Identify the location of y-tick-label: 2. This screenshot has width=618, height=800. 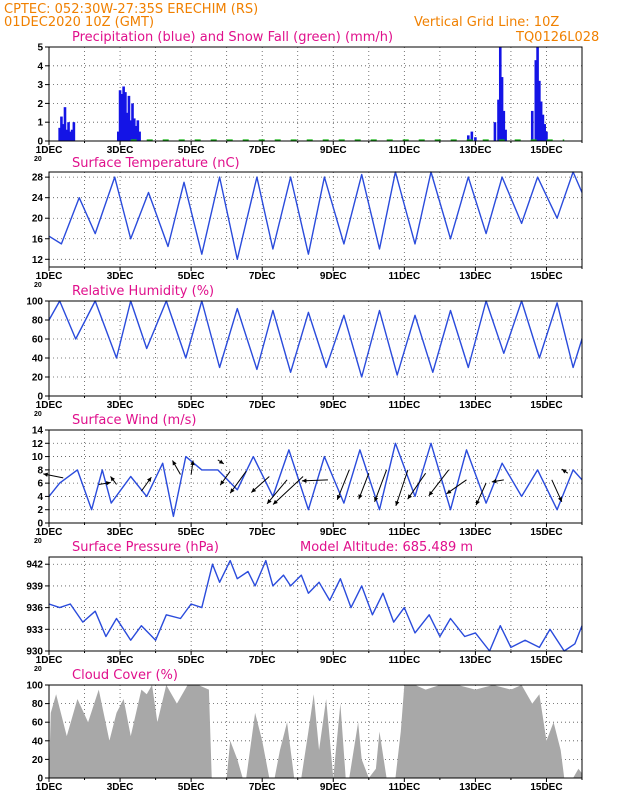
(40, 510).